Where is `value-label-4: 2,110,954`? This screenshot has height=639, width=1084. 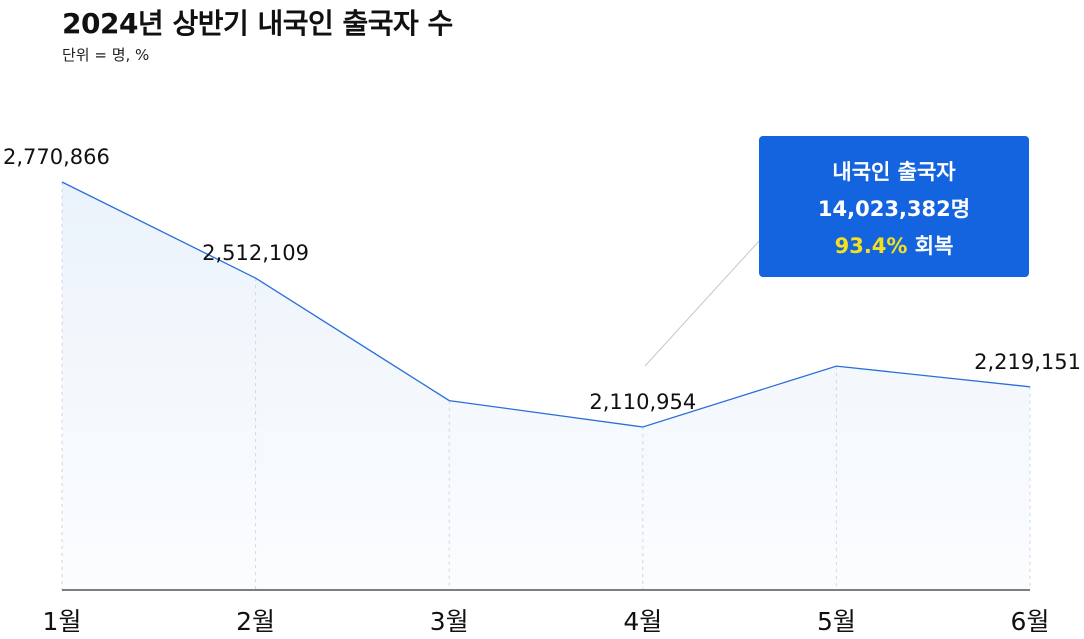 value-label-4: 2,110,954 is located at coordinates (642, 402).